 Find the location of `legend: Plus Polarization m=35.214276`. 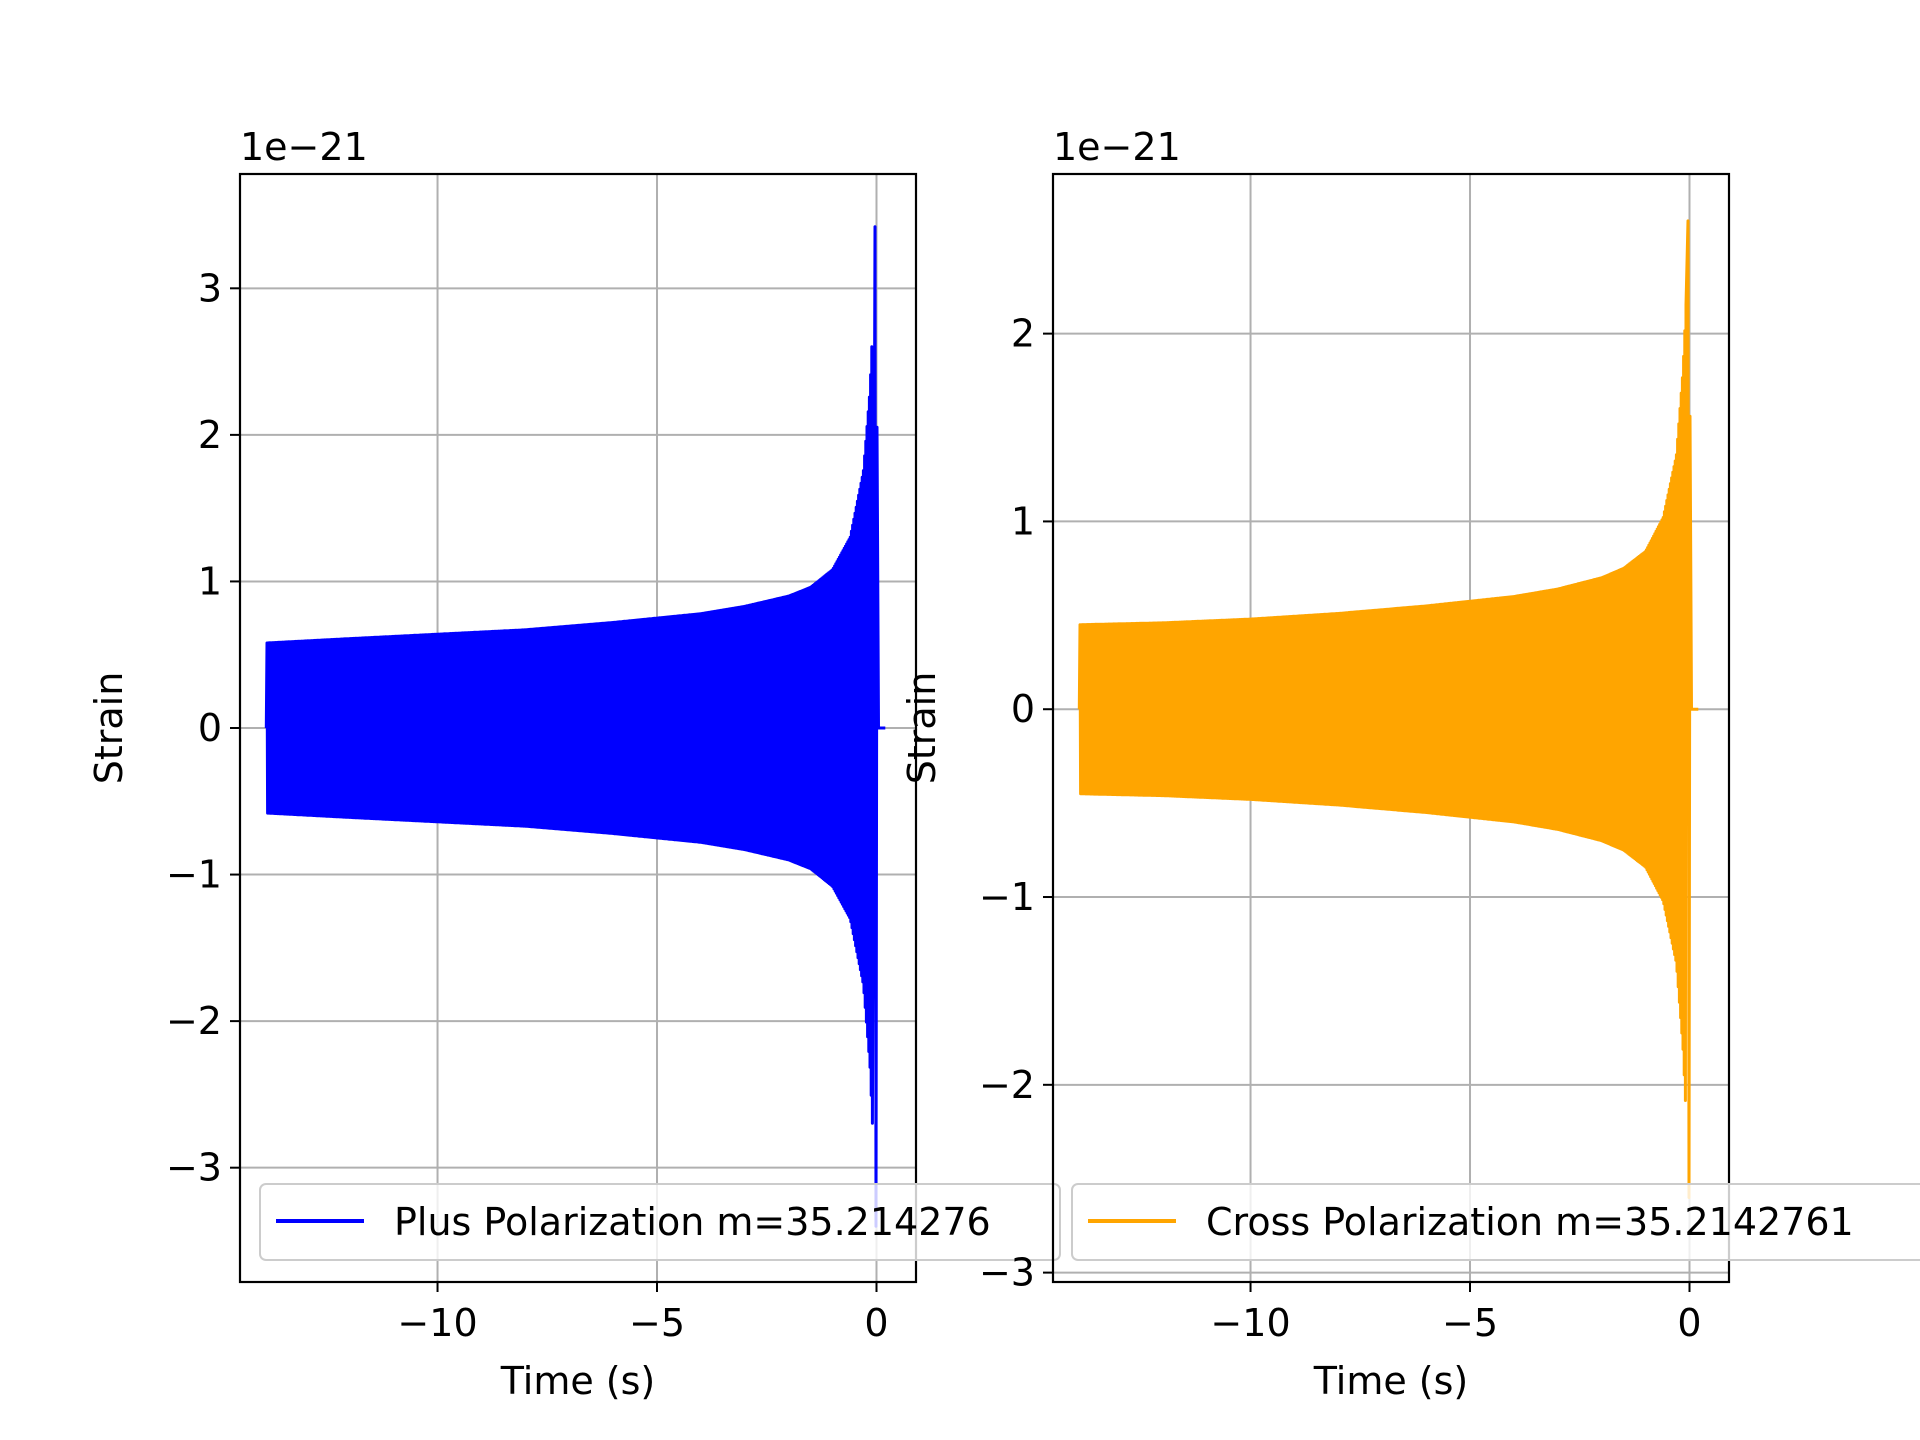

legend: Plus Polarization m=35.214276 is located at coordinates (660, 1222).